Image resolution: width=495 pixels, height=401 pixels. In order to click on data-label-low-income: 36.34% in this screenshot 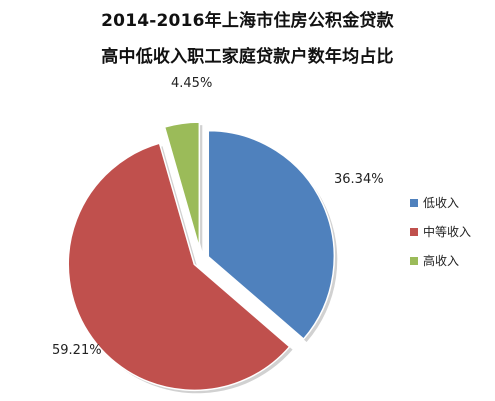, I will do `click(359, 179)`.